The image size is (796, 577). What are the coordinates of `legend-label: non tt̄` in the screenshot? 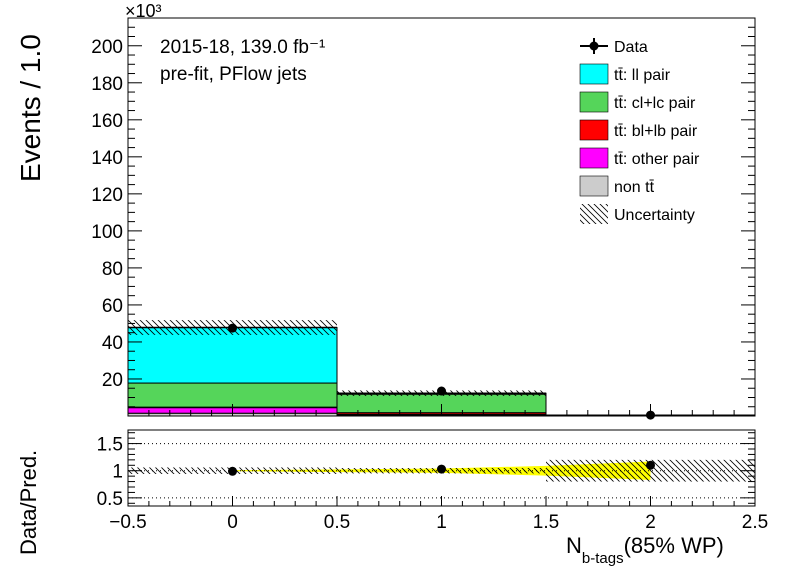 It's located at (634, 187).